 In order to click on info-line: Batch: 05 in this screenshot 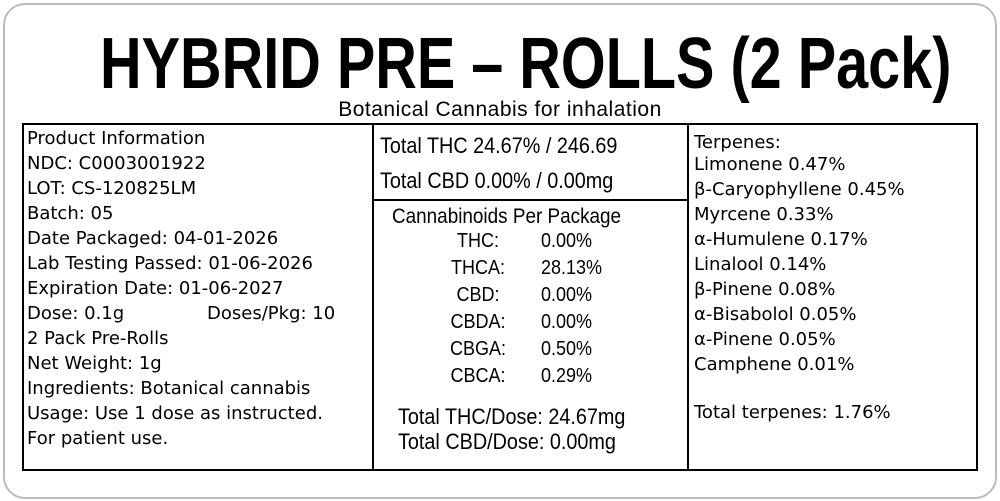, I will do `click(70, 213)`.